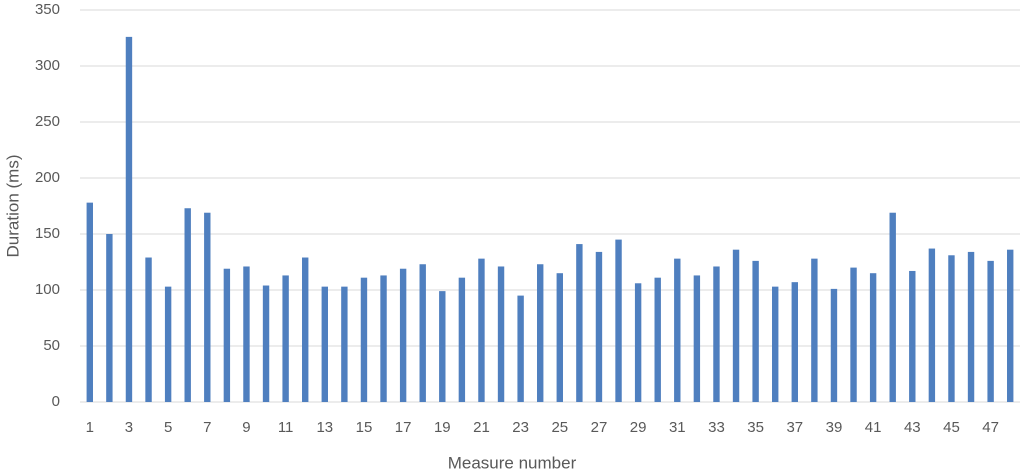  Describe the element at coordinates (520, 427) in the screenshot. I see `x-tick-label: 23` at that location.